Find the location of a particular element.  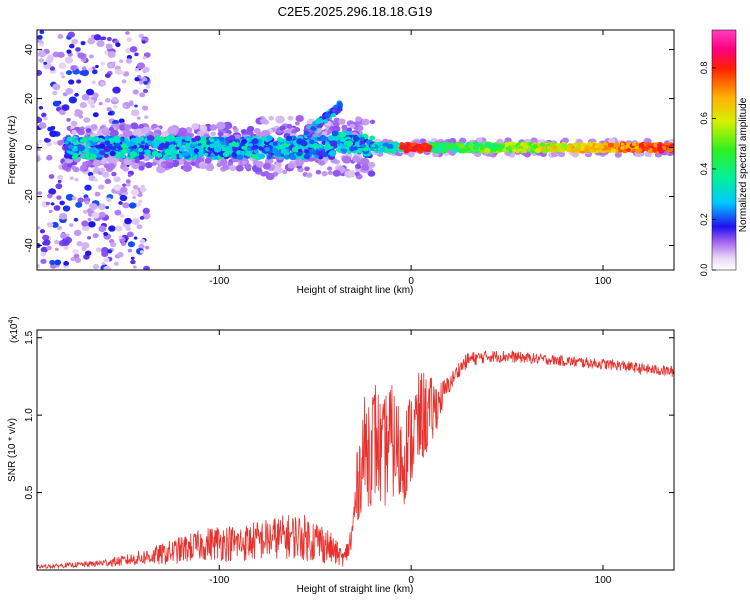

x-tick-label: 0 is located at coordinates (411, 580).